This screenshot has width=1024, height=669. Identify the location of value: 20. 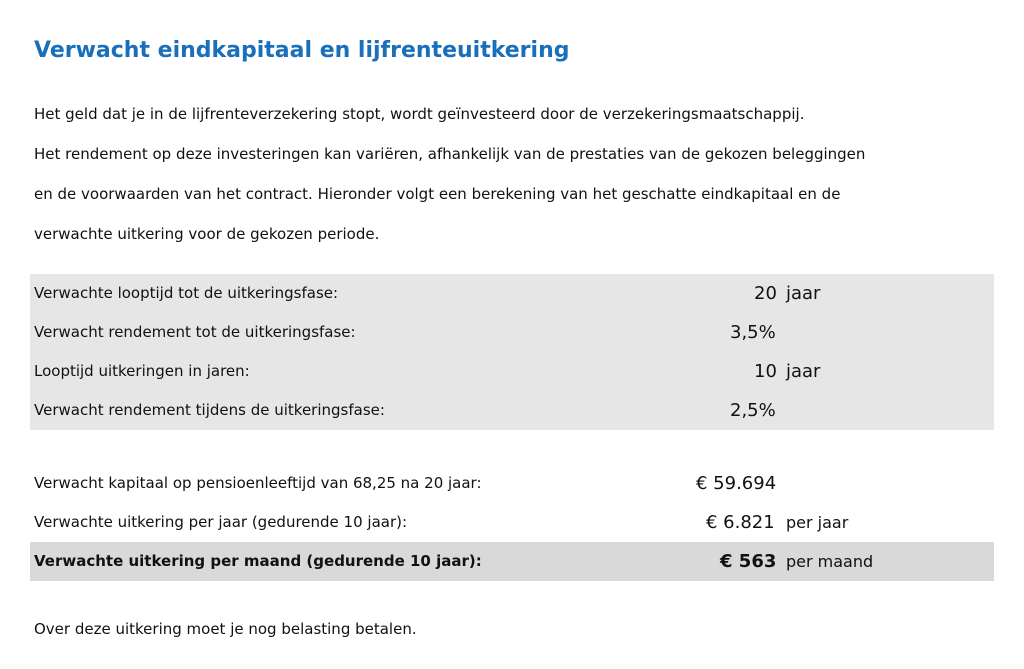
(765, 293).